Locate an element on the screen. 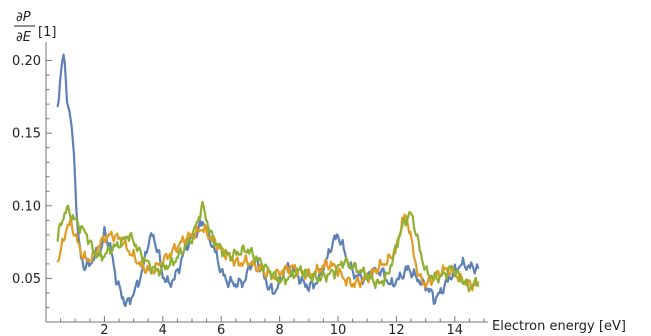 The width and height of the screenshot is (651, 336). y-axis-label-numerator: ∂P is located at coordinates (23, 17).